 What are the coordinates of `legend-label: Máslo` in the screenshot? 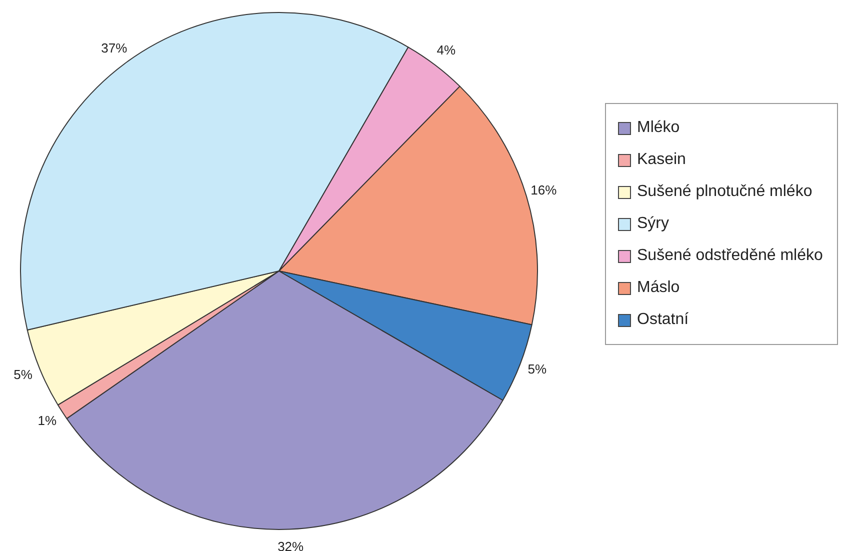 It's located at (658, 288).